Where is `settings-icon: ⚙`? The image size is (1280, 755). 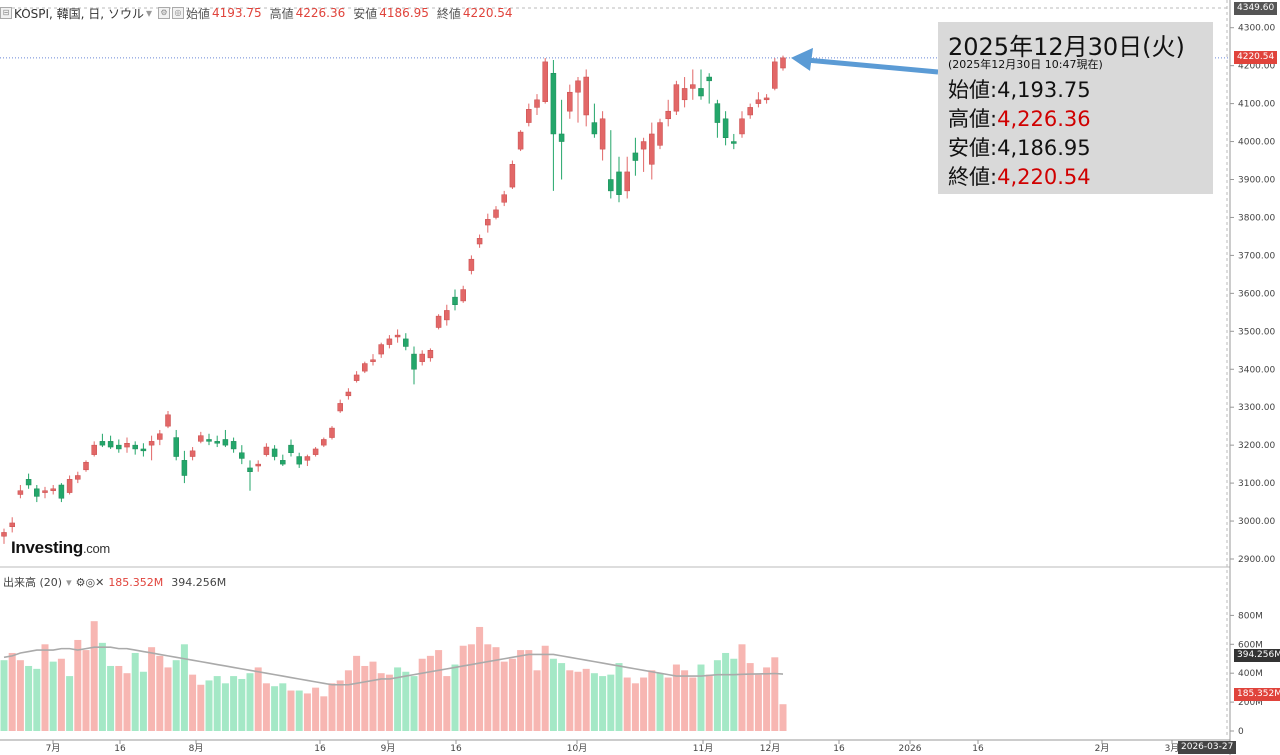
settings-icon: ⚙ is located at coordinates (163, 13).